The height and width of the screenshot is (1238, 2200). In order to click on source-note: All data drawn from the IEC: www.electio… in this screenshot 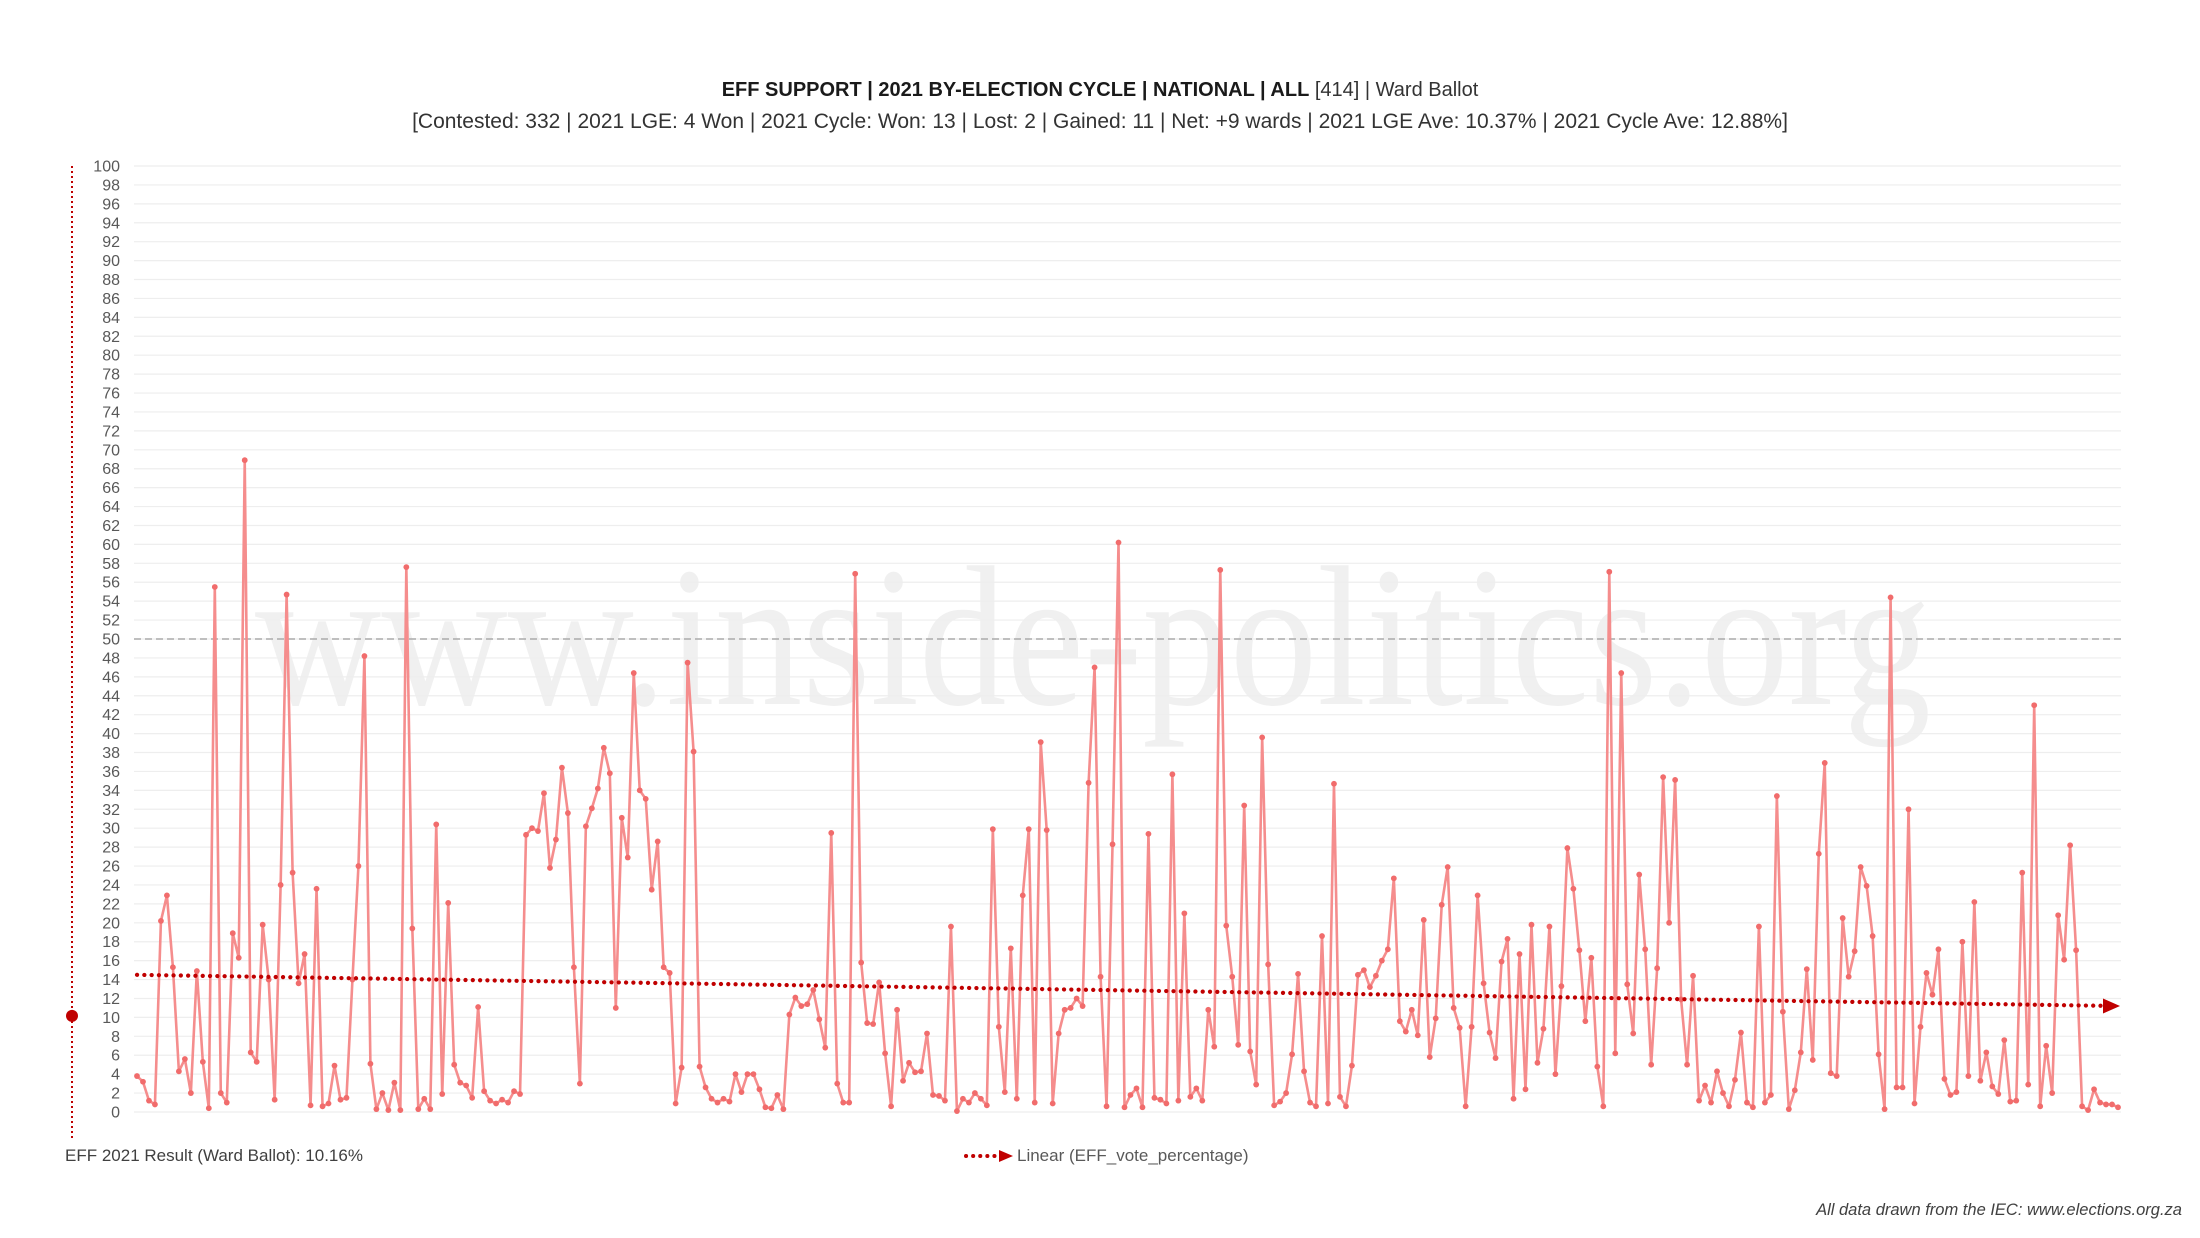, I will do `click(1999, 1210)`.